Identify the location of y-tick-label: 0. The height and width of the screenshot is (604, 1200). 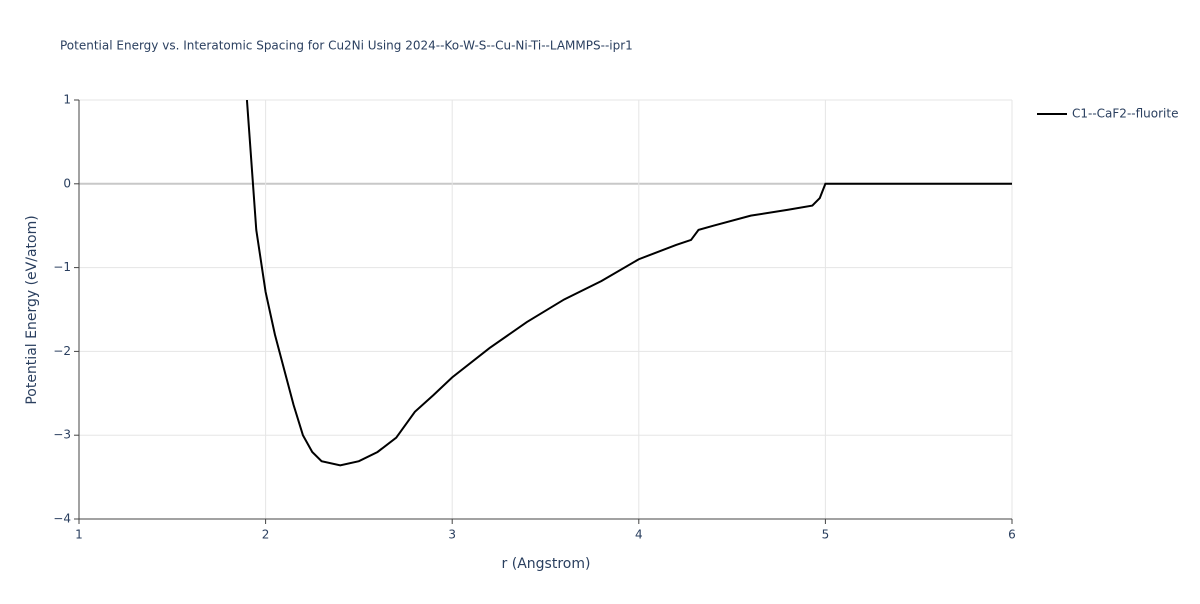
(67, 183).